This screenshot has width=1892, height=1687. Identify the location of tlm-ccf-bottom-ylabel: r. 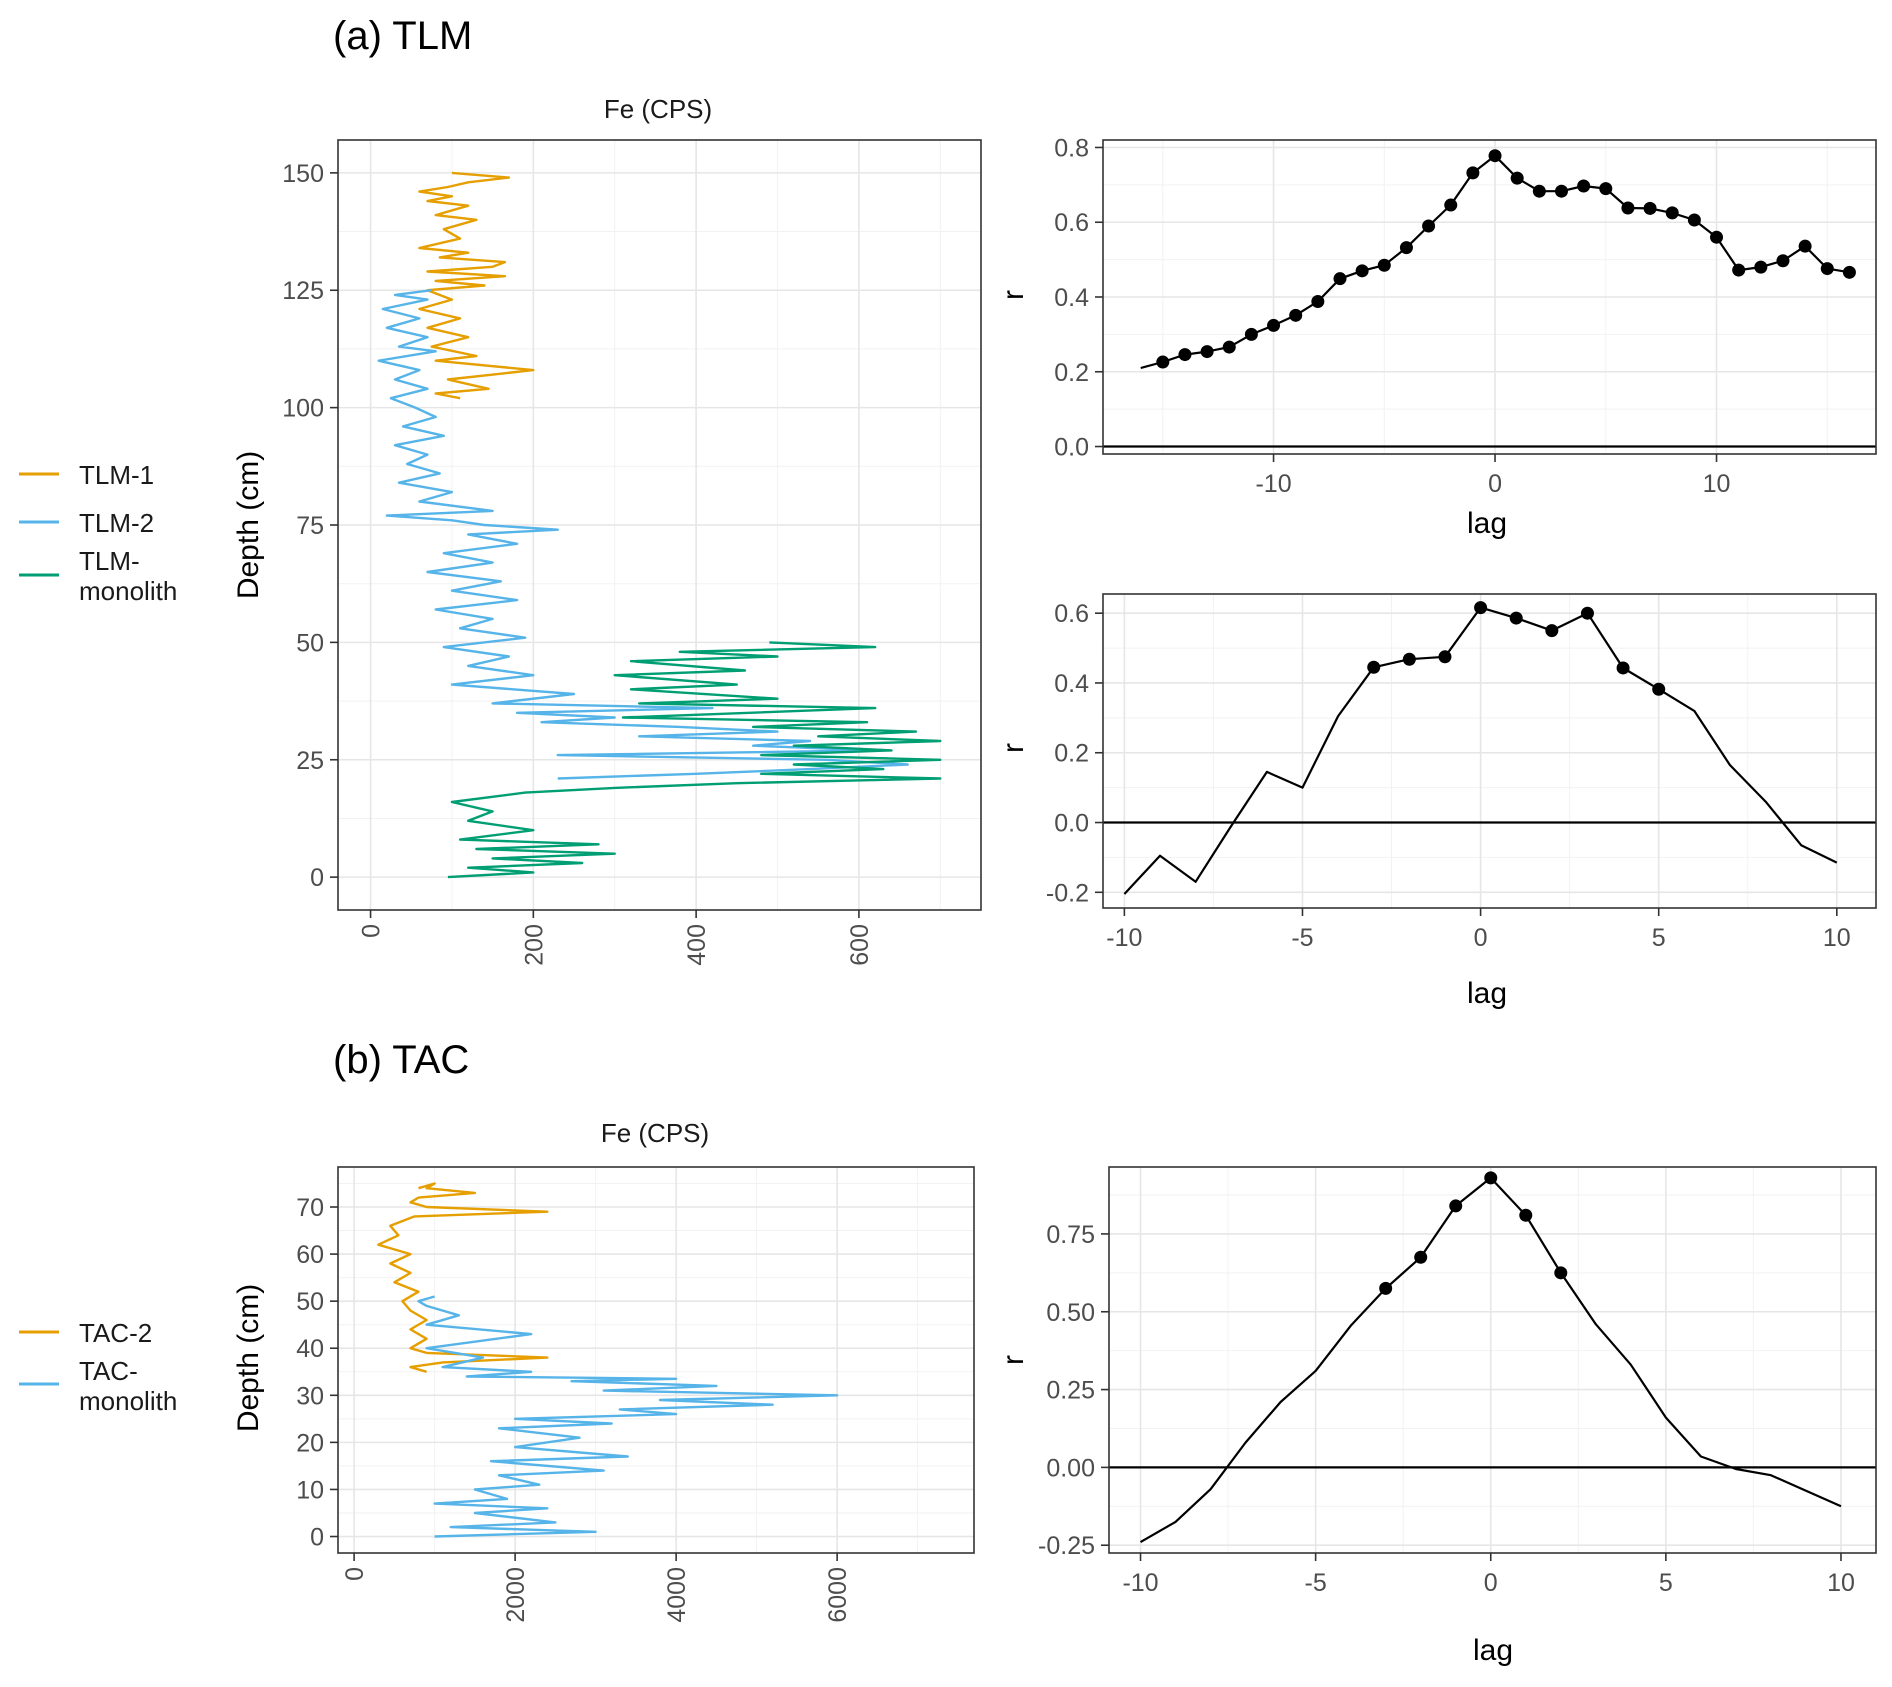
(1013, 748).